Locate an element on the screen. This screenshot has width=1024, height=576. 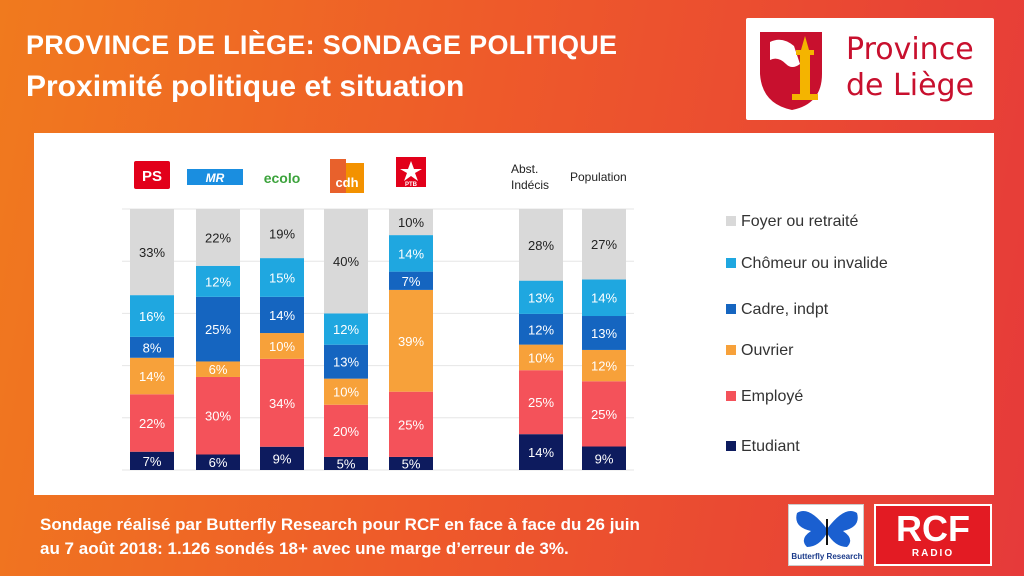
ptb-logo-text: PTB is located at coordinates (411, 185).